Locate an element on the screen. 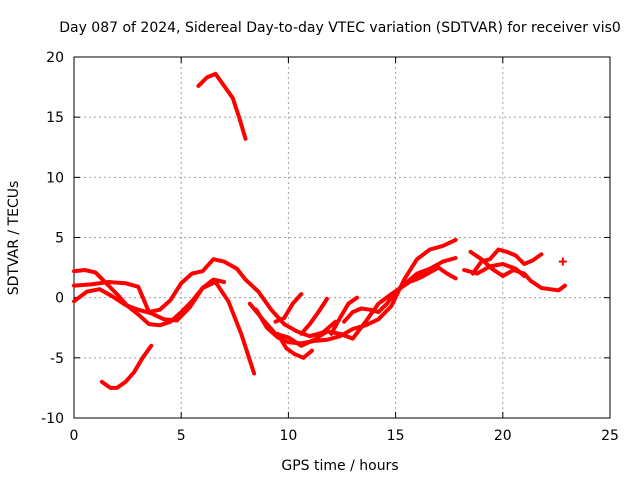 Image resolution: width=640 pixels, height=480 pixels. x-tick-label: 20 is located at coordinates (503, 436).